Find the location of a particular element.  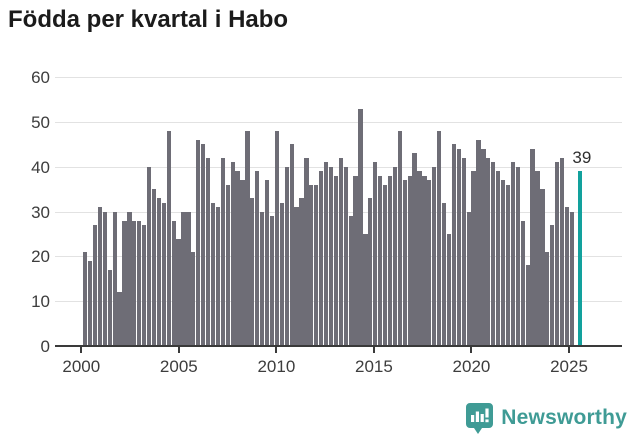

newsworthy-watermark: Newsworthy is located at coordinates (546, 418).